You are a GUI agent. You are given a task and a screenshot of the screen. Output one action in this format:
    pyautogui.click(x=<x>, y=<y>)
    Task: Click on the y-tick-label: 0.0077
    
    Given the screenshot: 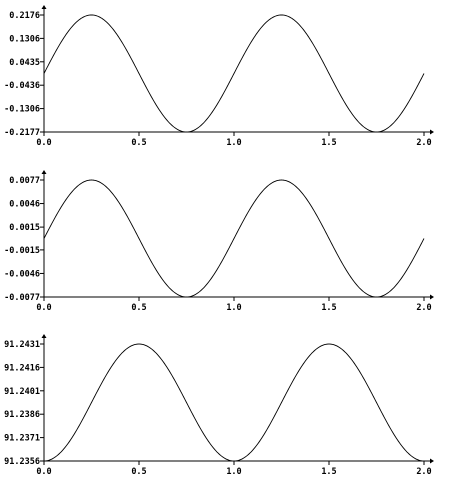 What is the action you would take?
    pyautogui.click(x=24, y=181)
    